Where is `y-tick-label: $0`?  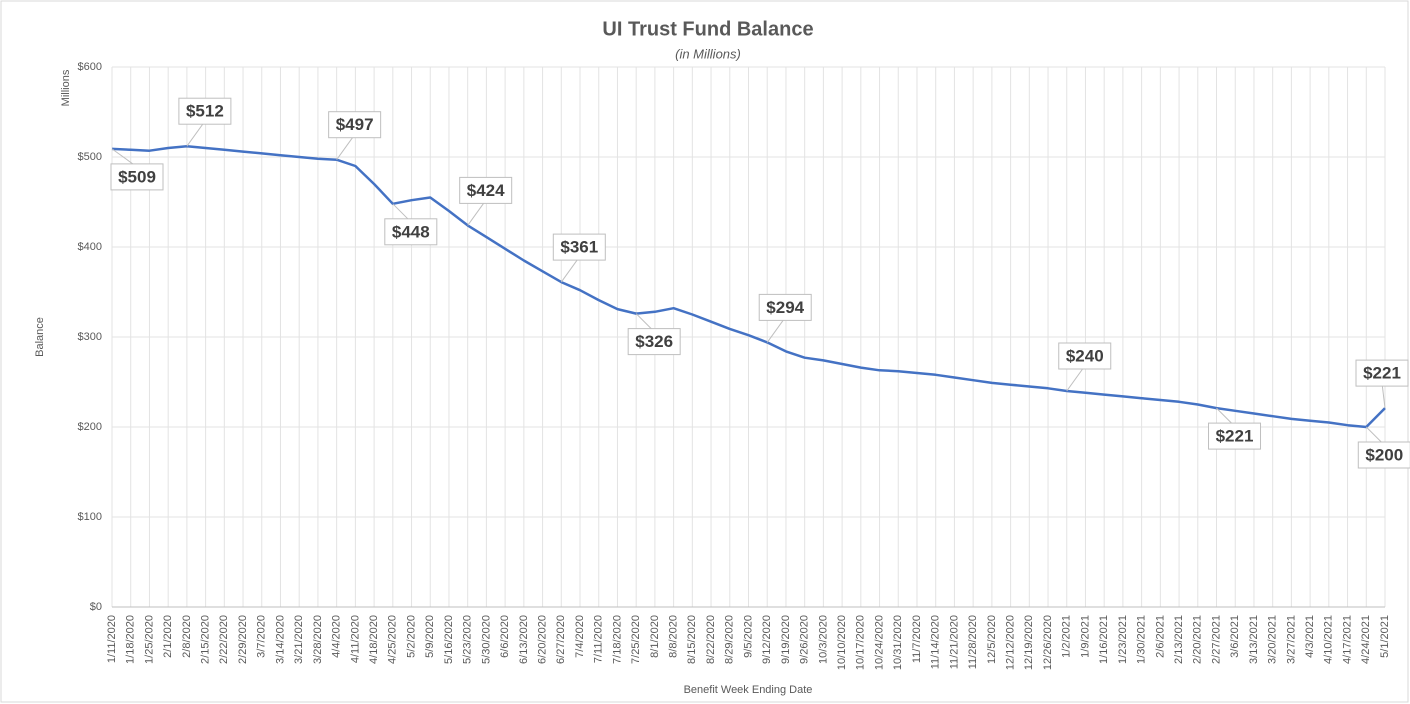
y-tick-label: $0 is located at coordinates (96, 607).